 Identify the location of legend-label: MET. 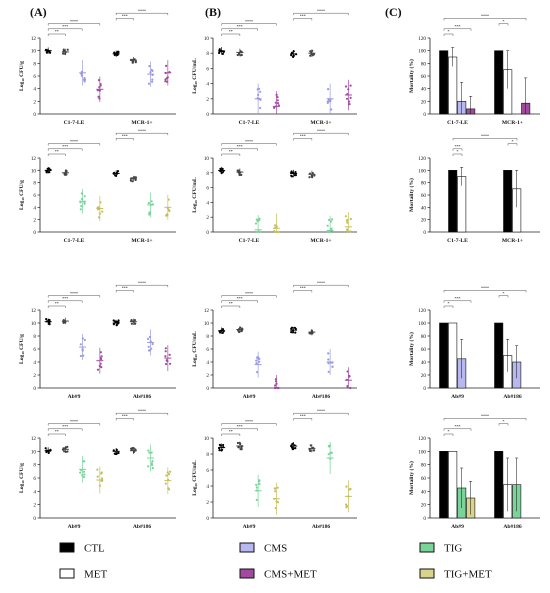
(96, 575).